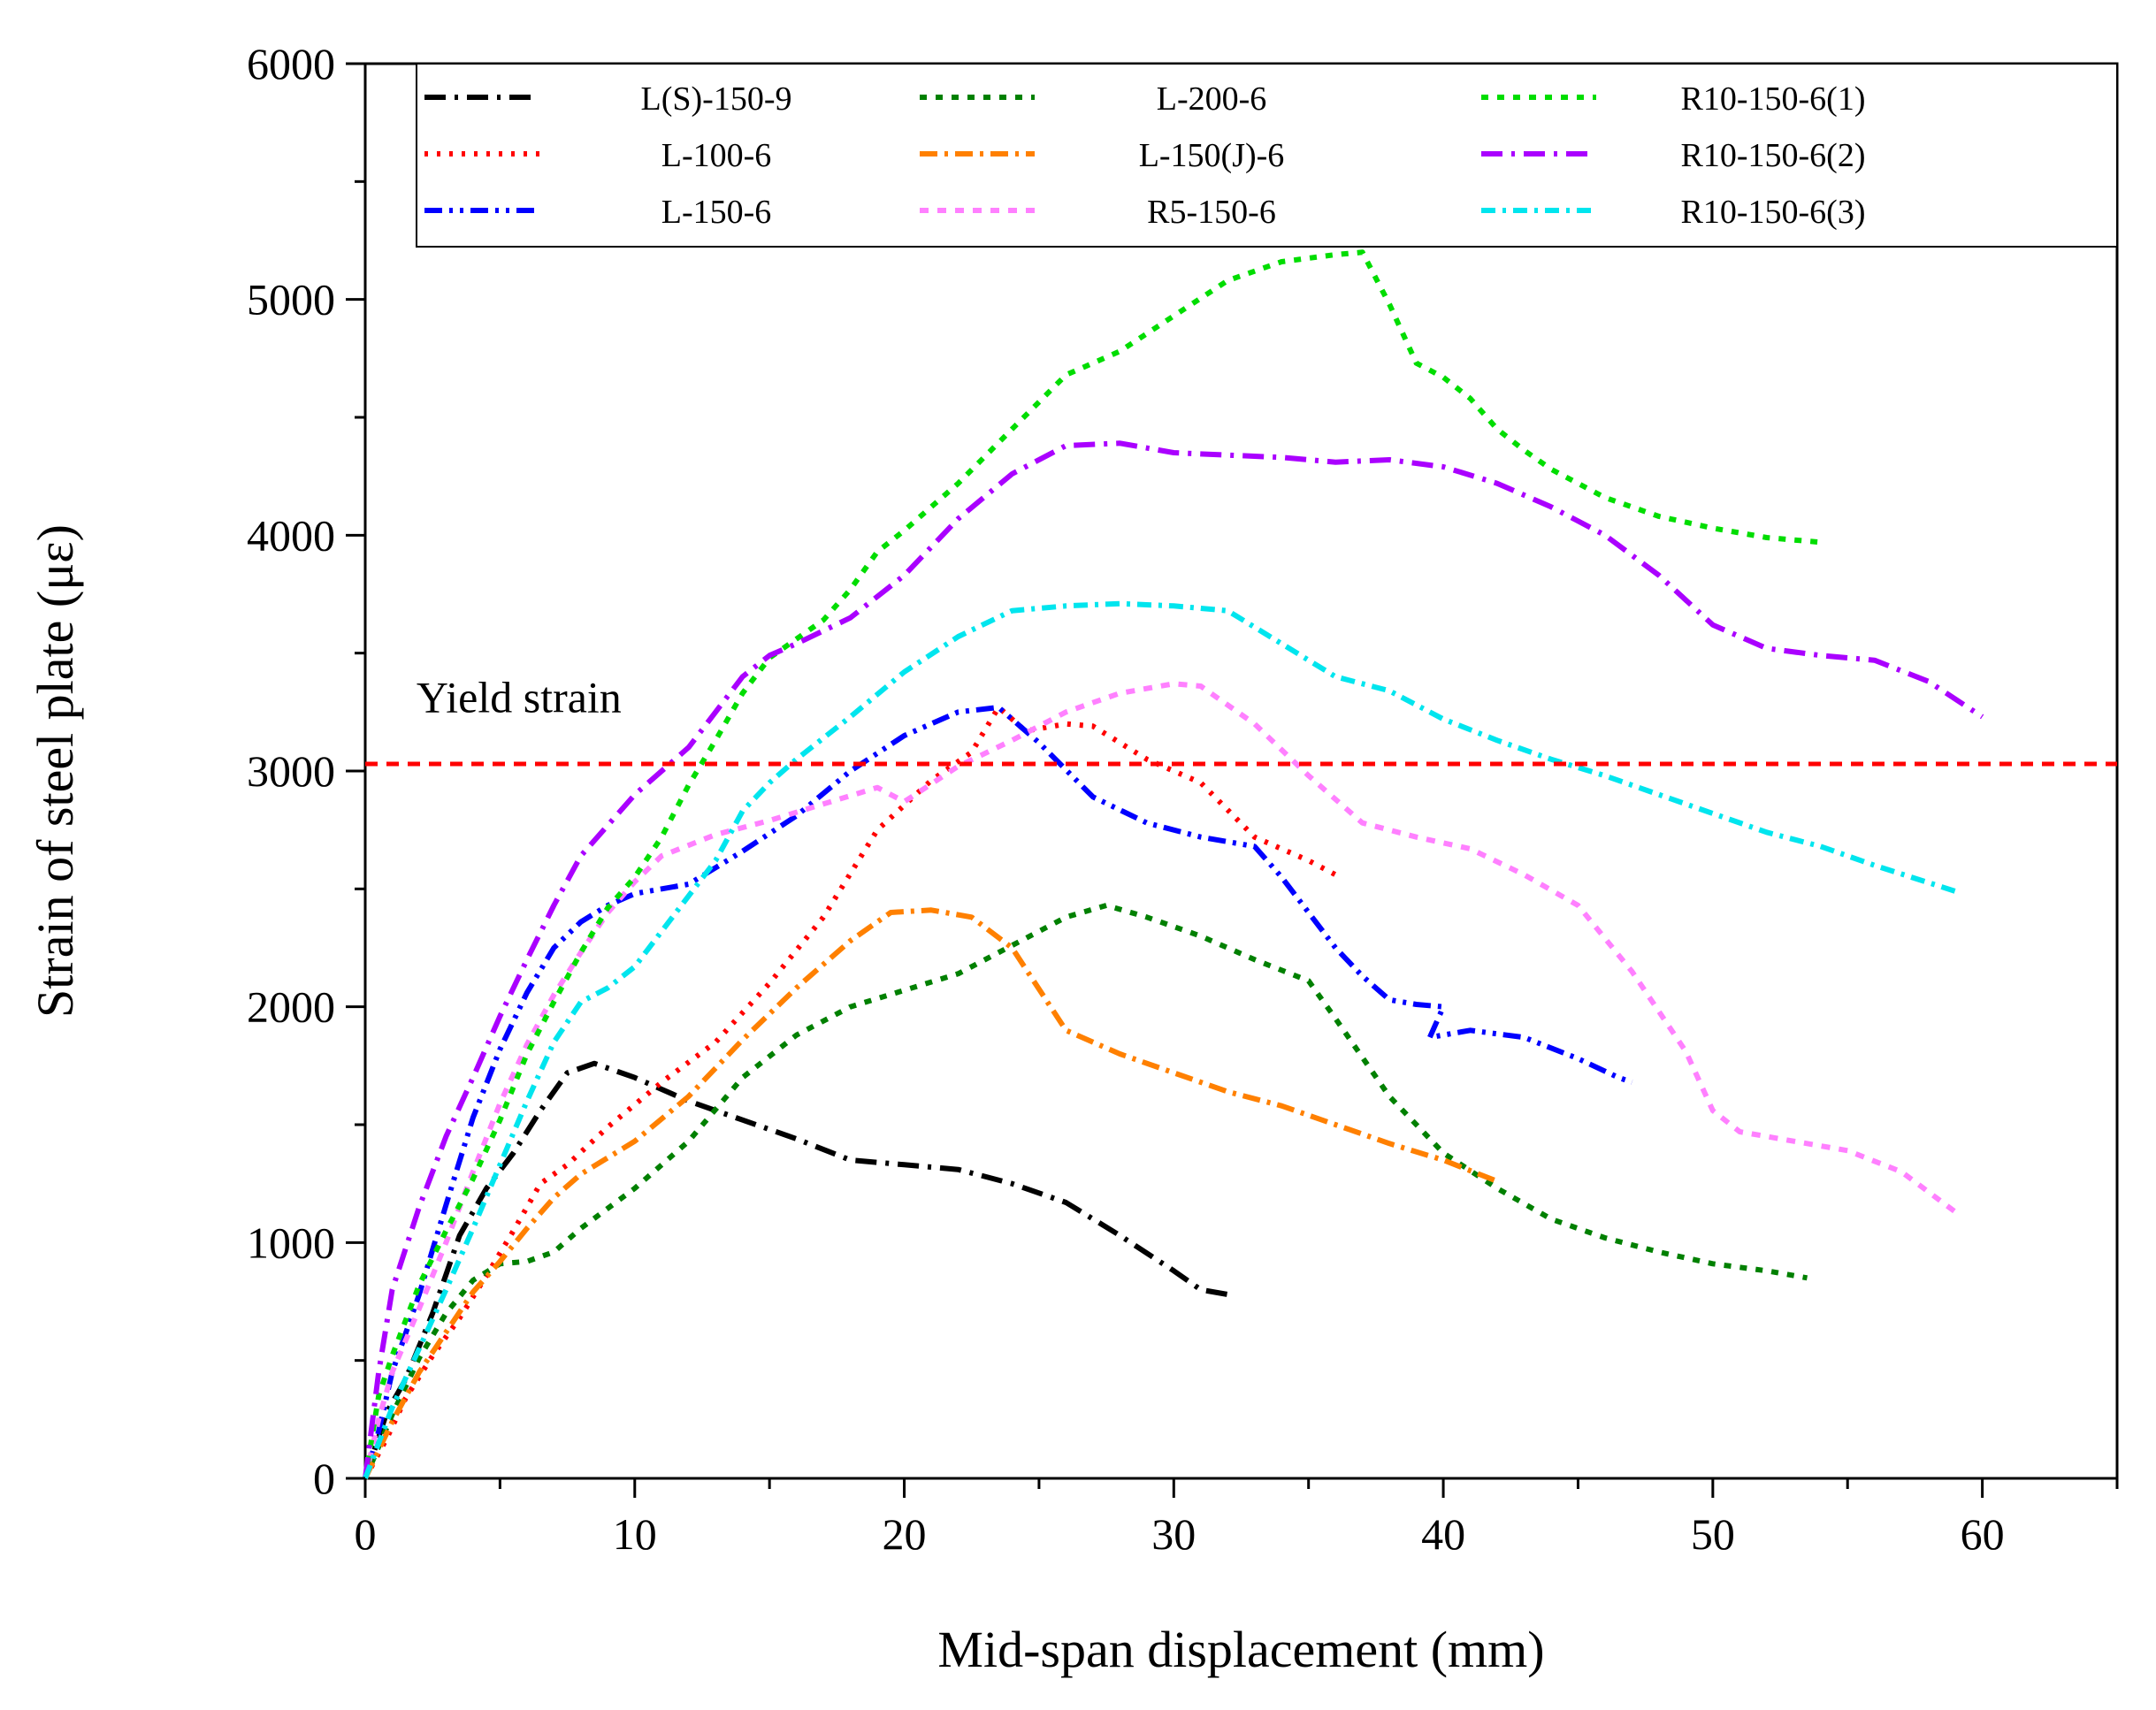 The image size is (2156, 1710). I want to click on legend-label-r10-150-6-1: R10-150-6(1), so click(1773, 99).